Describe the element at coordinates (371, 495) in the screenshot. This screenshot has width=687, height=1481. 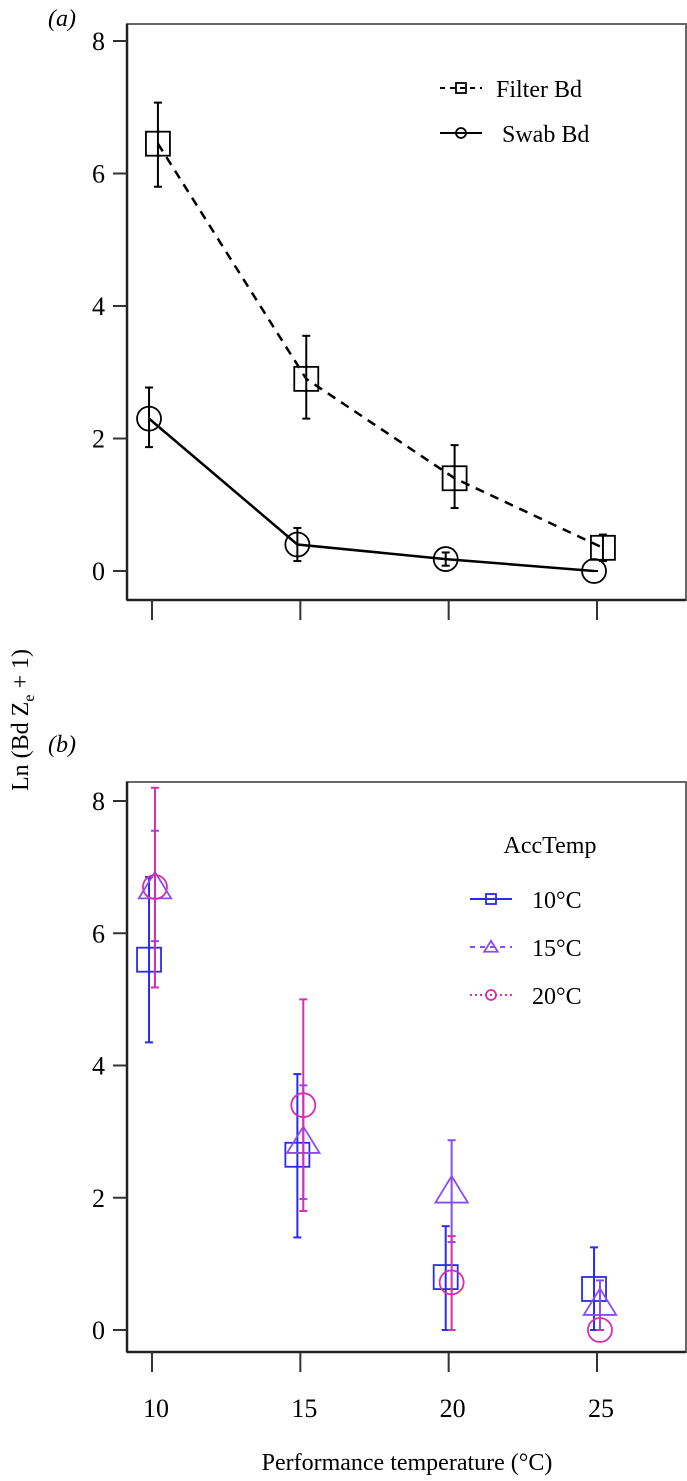
I see `series-line` at that location.